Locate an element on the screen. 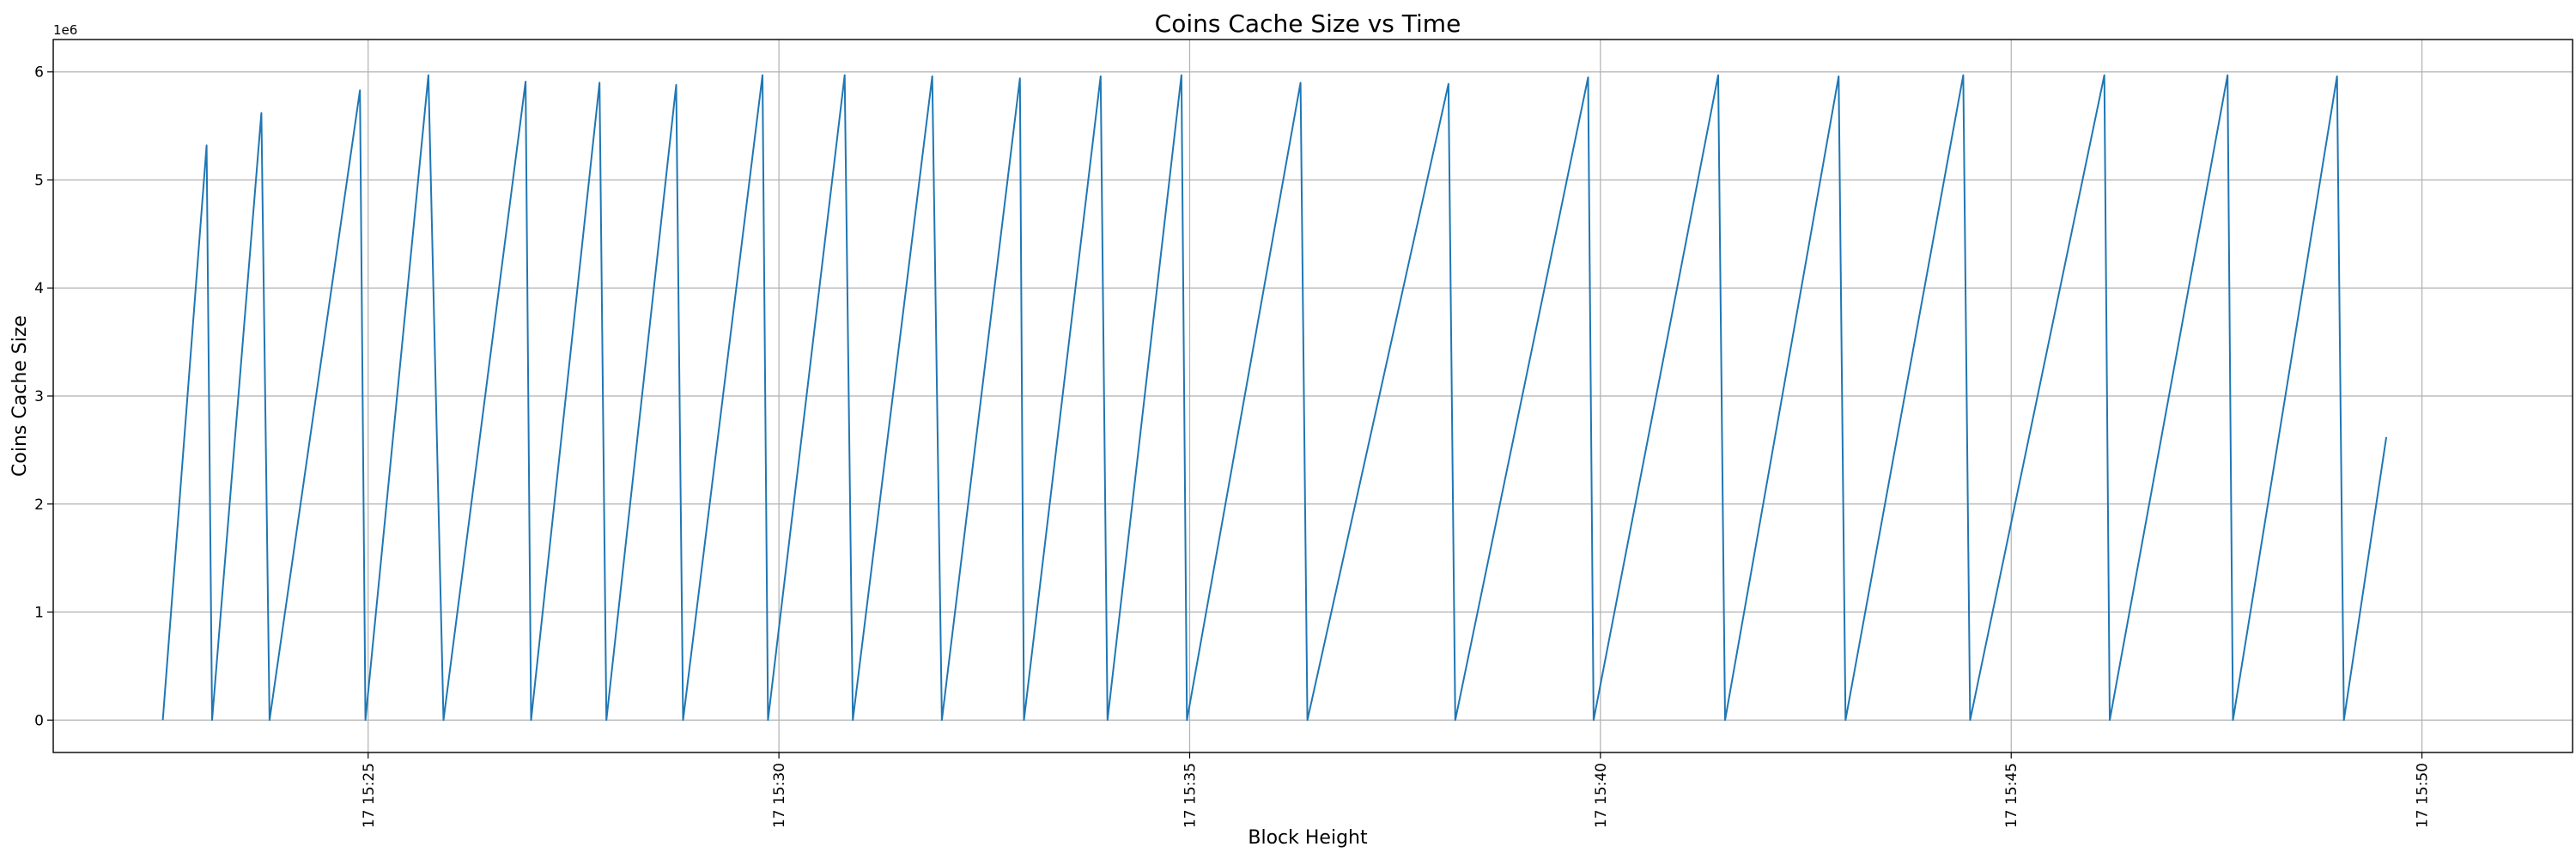 The width and height of the screenshot is (2576, 859). y-tick-label: 1 is located at coordinates (39, 613).